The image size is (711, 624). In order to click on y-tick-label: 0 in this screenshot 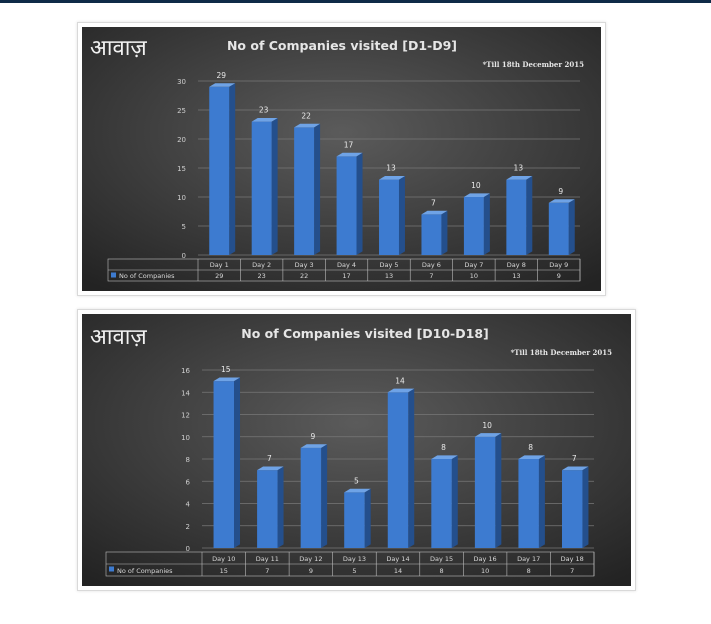, I will do `click(184, 256)`.